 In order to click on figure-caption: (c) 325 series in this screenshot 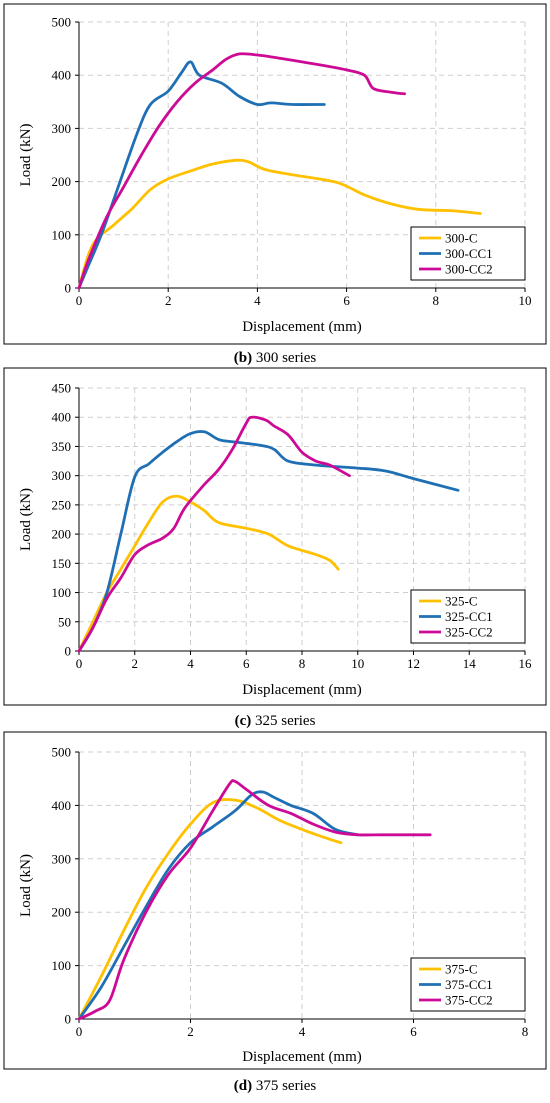, I will do `click(275, 721)`.